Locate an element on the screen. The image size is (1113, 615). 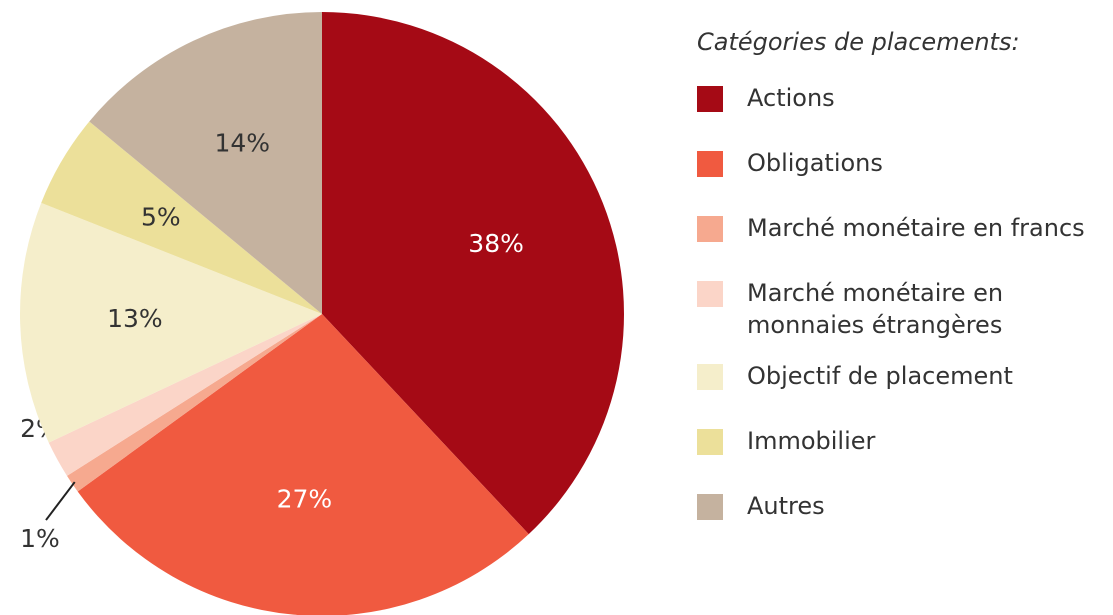
legend-label: Obligations is located at coordinates (815, 163).